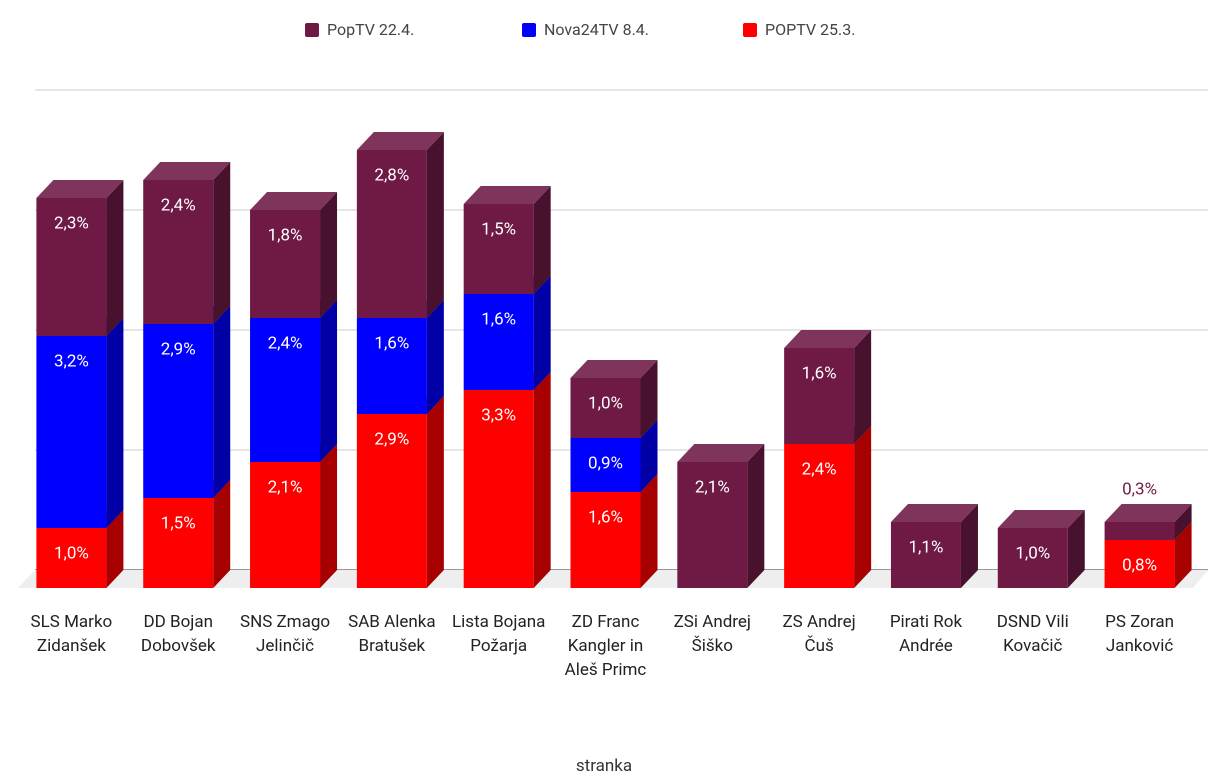 The width and height of the screenshot is (1208, 776). I want to click on legend-swatch, so click(529, 29).